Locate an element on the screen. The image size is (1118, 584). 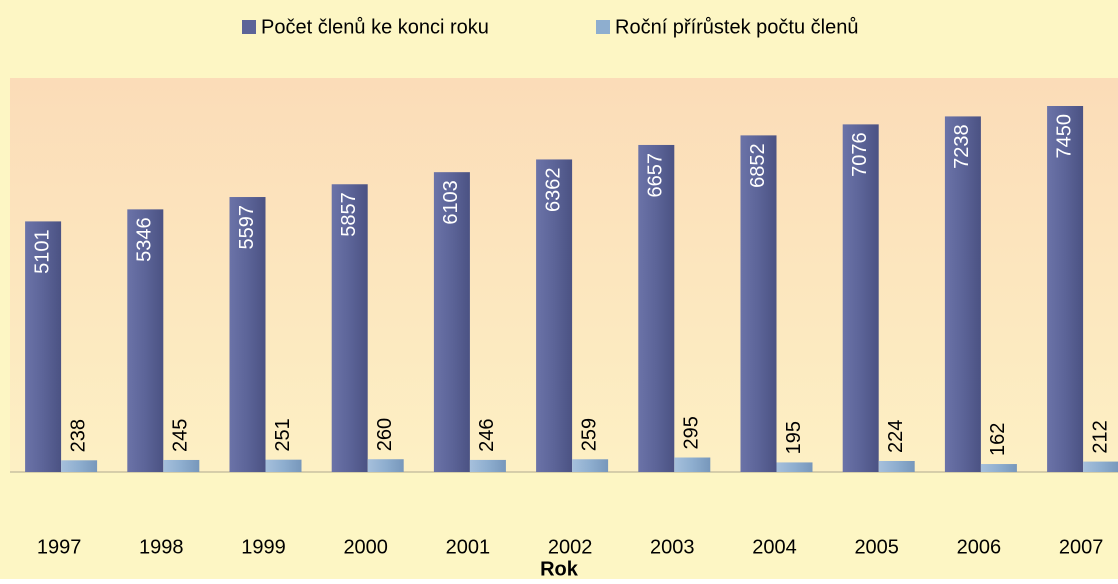
x-tick-label: 2005 is located at coordinates (876, 547).